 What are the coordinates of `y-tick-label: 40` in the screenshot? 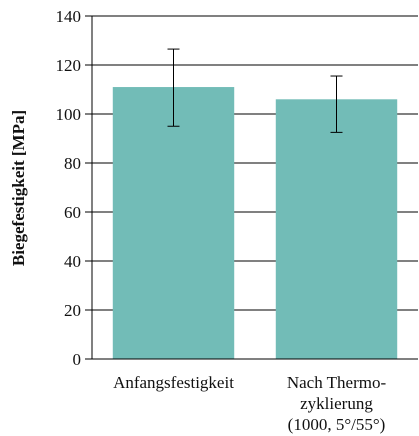 It's located at (72, 261).